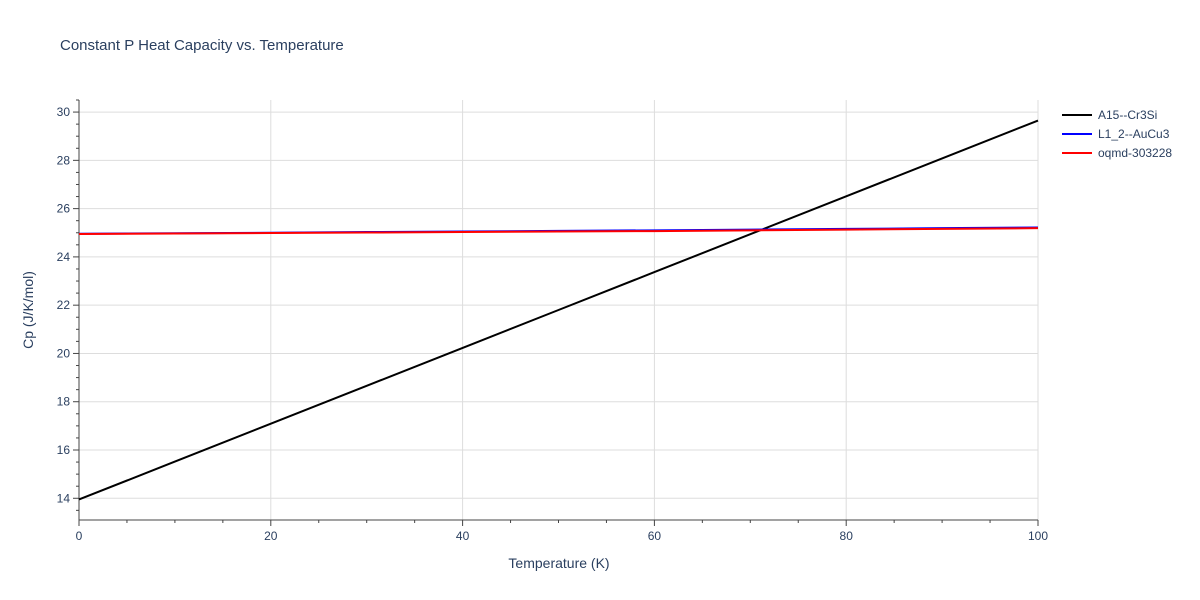 Image resolution: width=1200 pixels, height=600 pixels. I want to click on y-tick-label: 30, so click(64, 112).